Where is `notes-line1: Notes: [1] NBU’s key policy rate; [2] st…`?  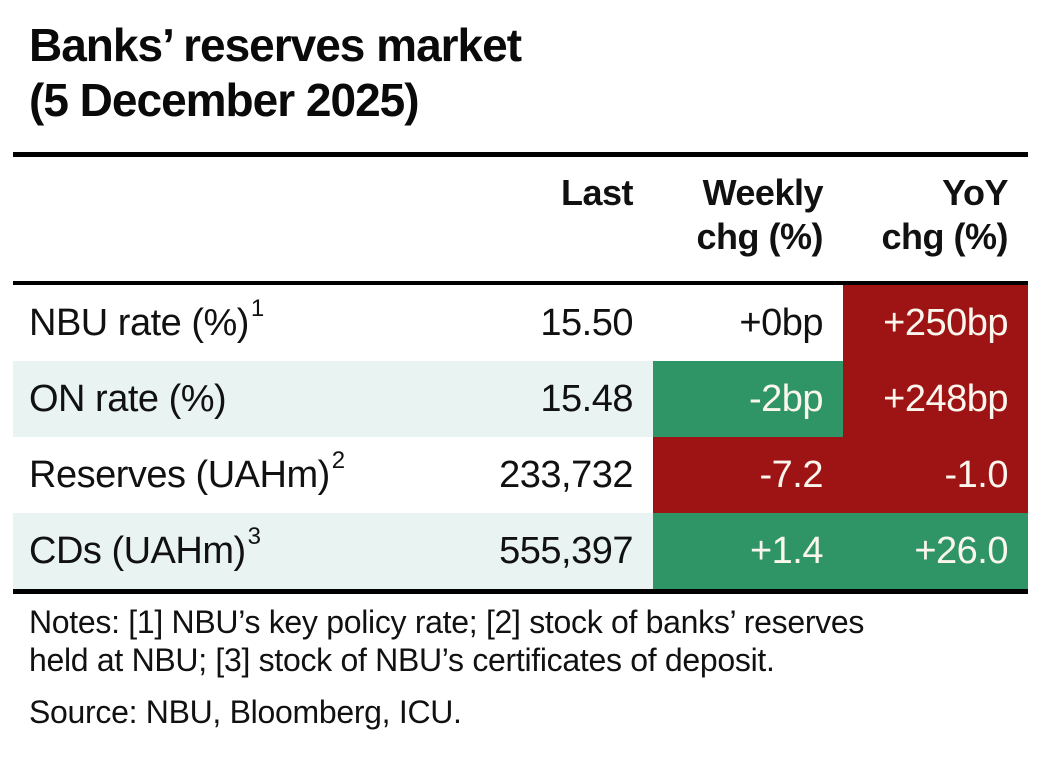
notes-line1: Notes: [1] NBU’s key policy rate; [2] st… is located at coordinates (447, 622).